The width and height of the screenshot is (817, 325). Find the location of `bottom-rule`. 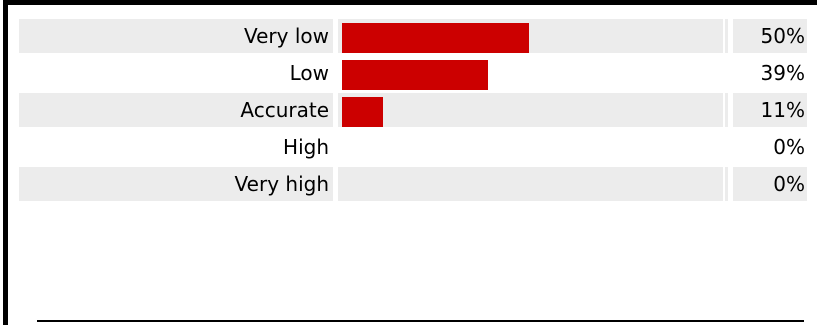

bottom-rule is located at coordinates (420, 321).